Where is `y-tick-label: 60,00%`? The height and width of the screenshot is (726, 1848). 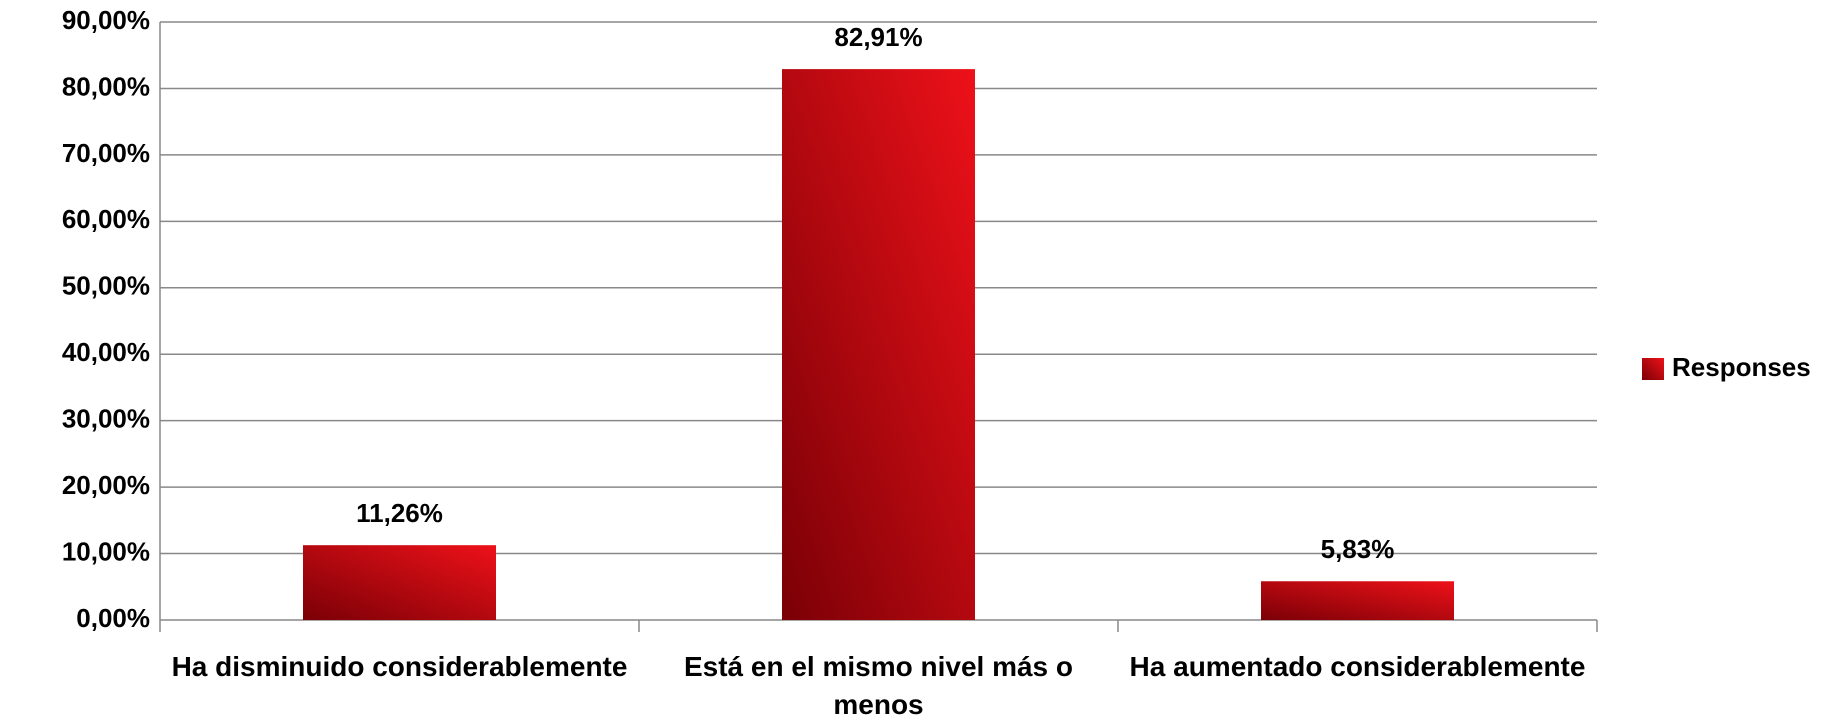 y-tick-label: 60,00% is located at coordinates (106, 219).